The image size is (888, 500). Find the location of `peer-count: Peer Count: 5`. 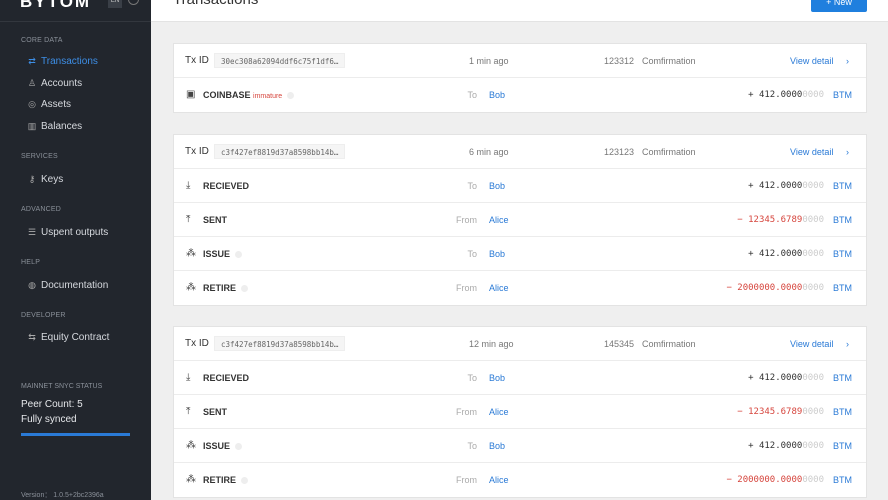

peer-count: Peer Count: 5 is located at coordinates (52, 404).